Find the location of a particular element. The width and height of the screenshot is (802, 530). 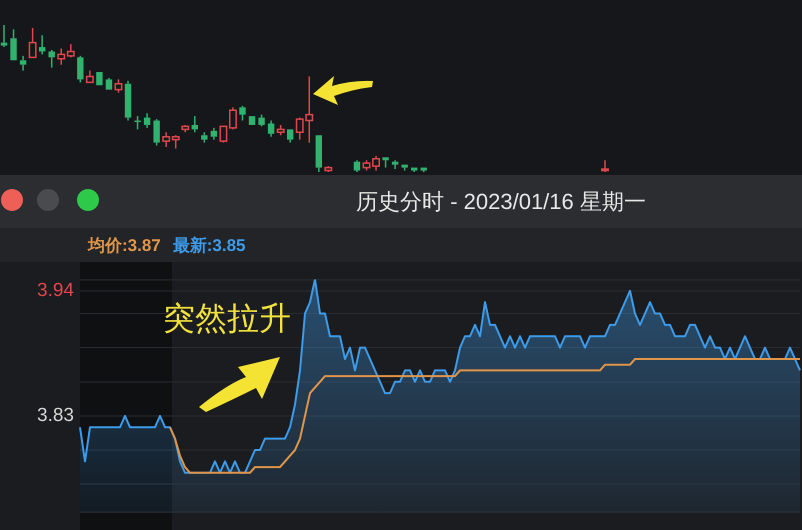

text: 均价:3.87 is located at coordinates (124, 245).